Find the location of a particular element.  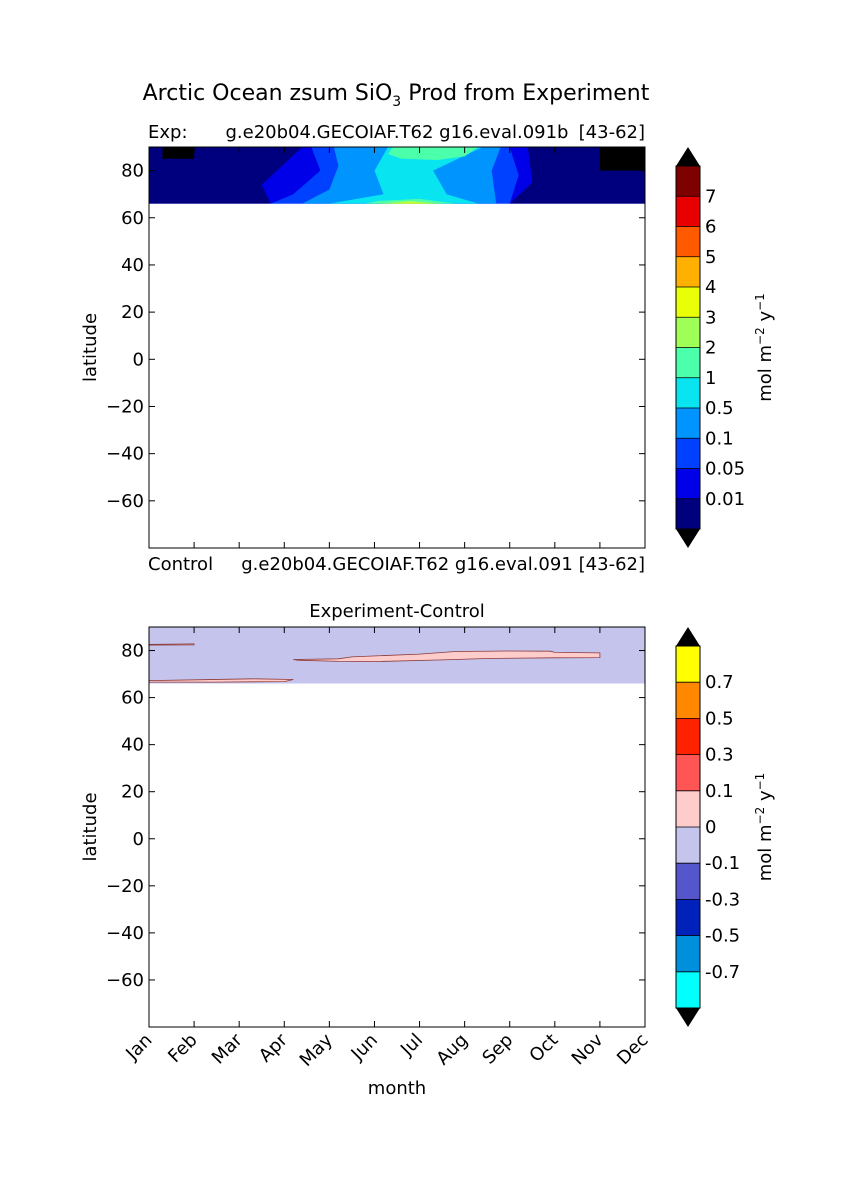

x-tick-label-3: Apr is located at coordinates (273, 1047).